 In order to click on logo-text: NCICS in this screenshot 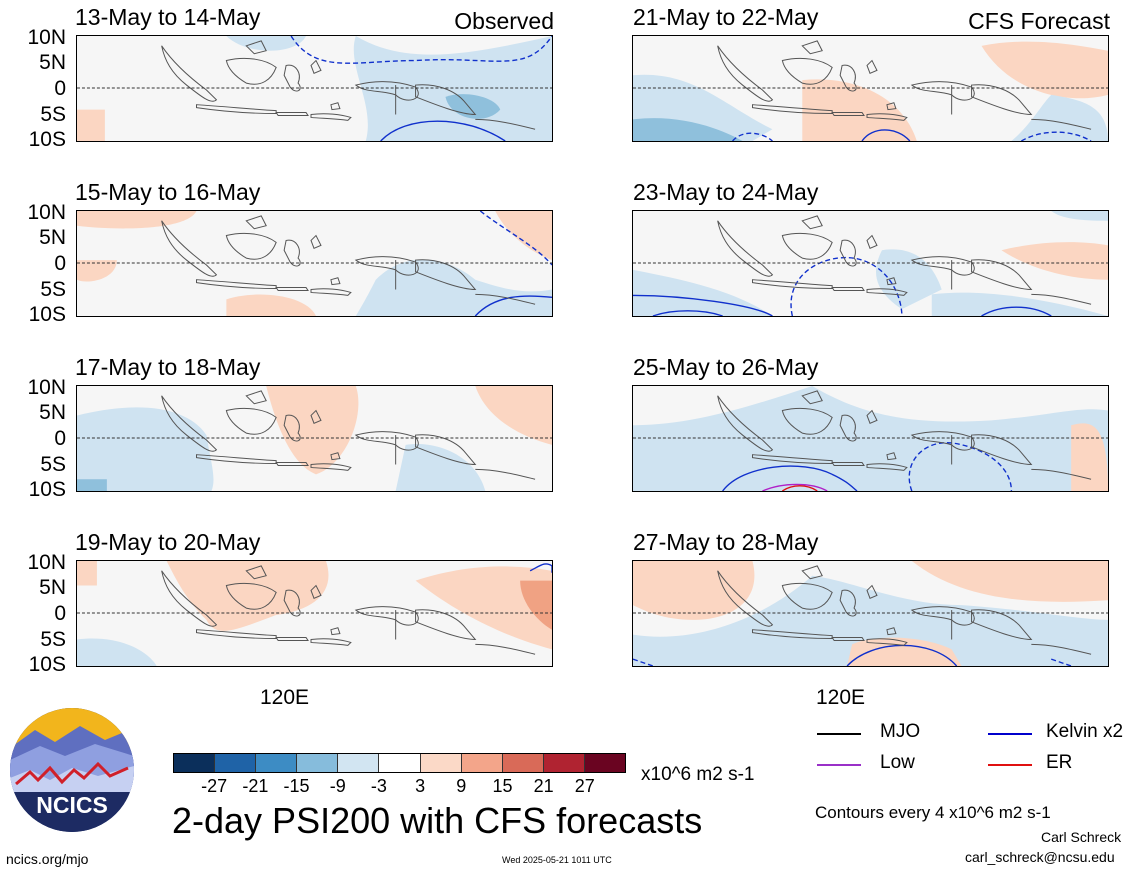, I will do `click(72, 805)`.